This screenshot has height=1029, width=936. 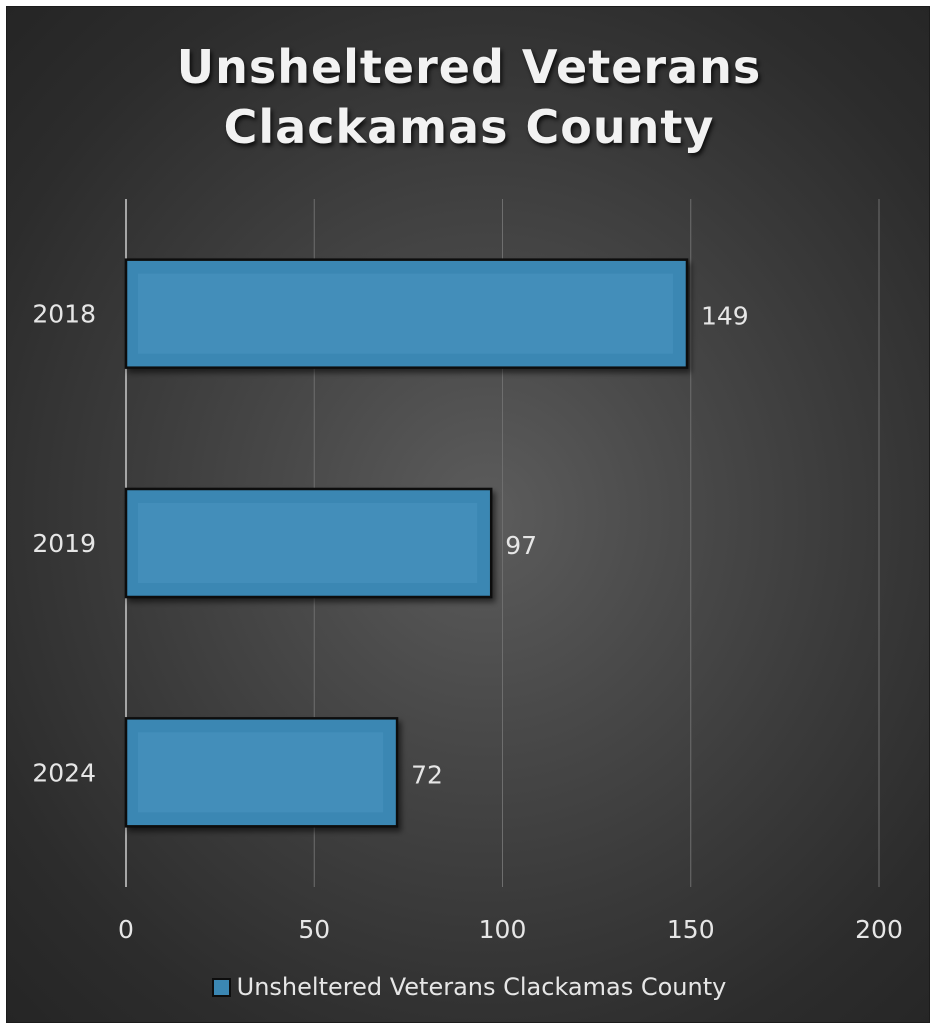 I want to click on category-label: 2018, so click(x=64, y=314).